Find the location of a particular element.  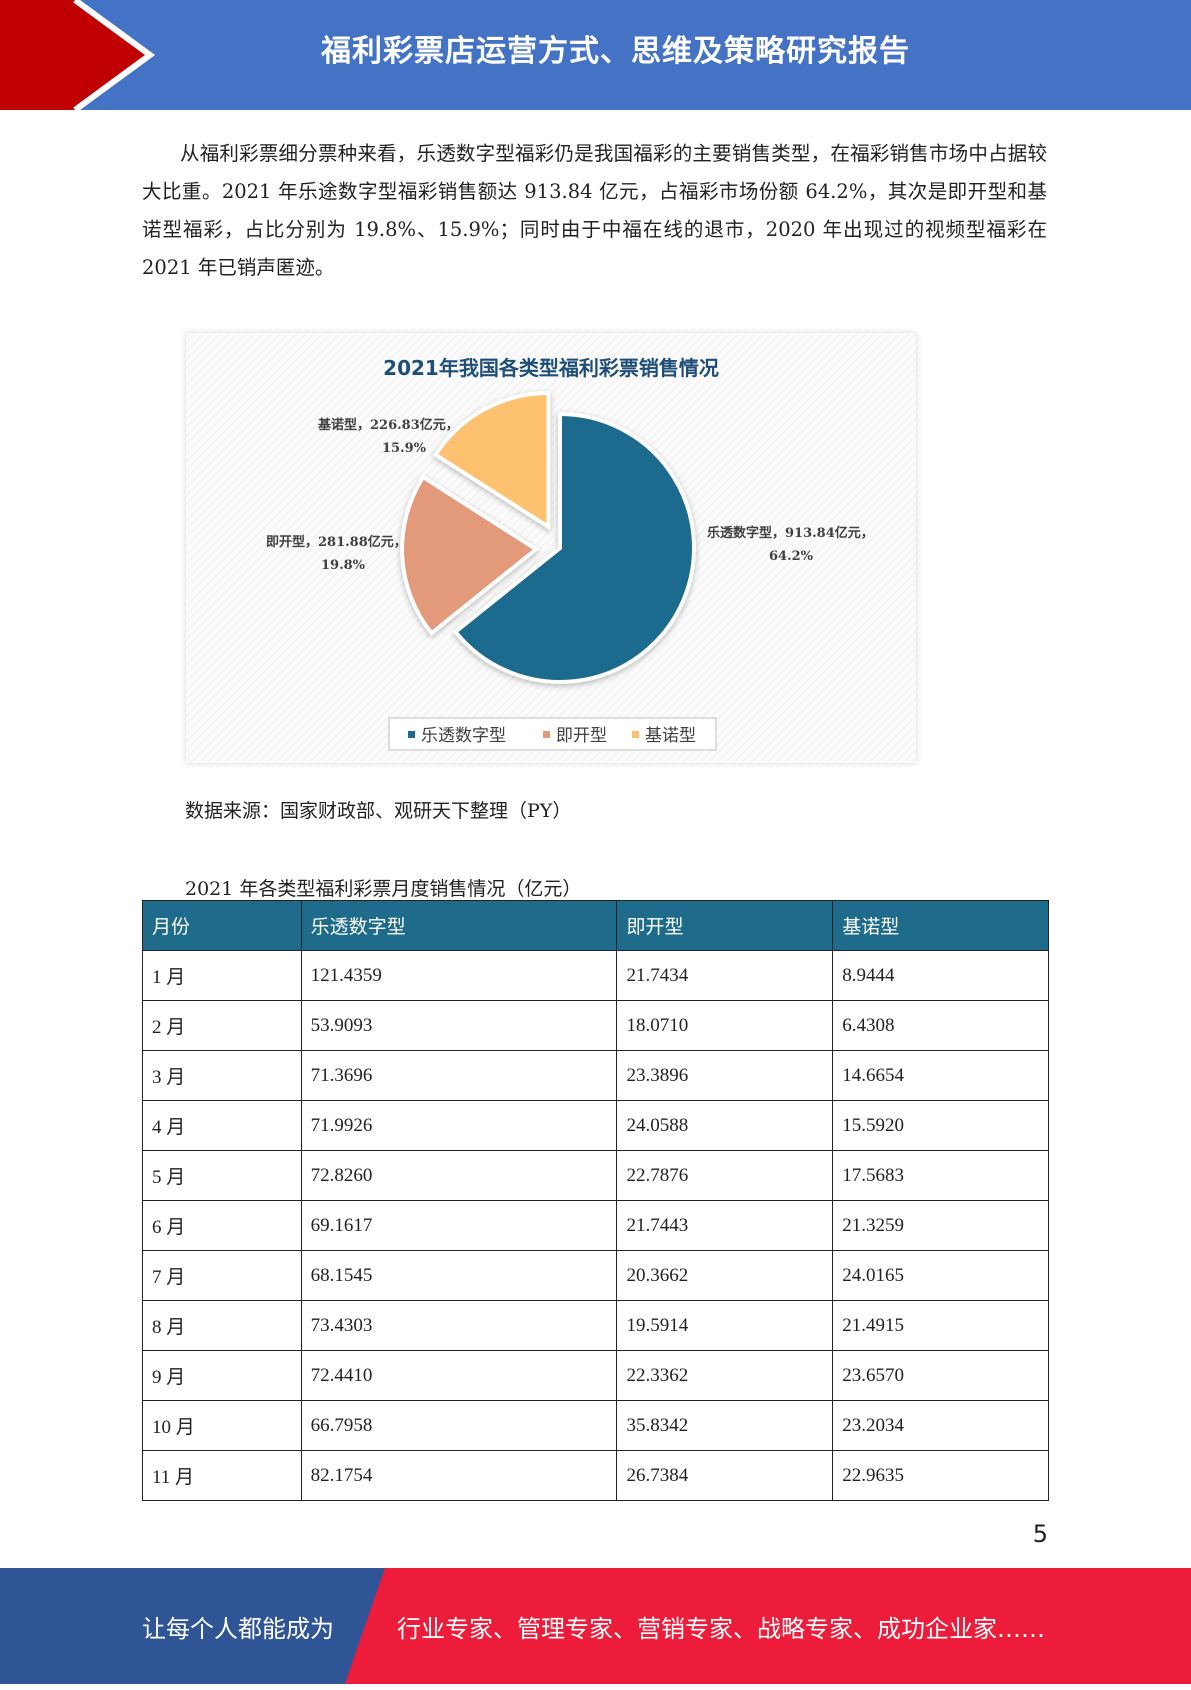

table-row: 4 月 71.9926 24.0588 15.5920 is located at coordinates (595, 1125).